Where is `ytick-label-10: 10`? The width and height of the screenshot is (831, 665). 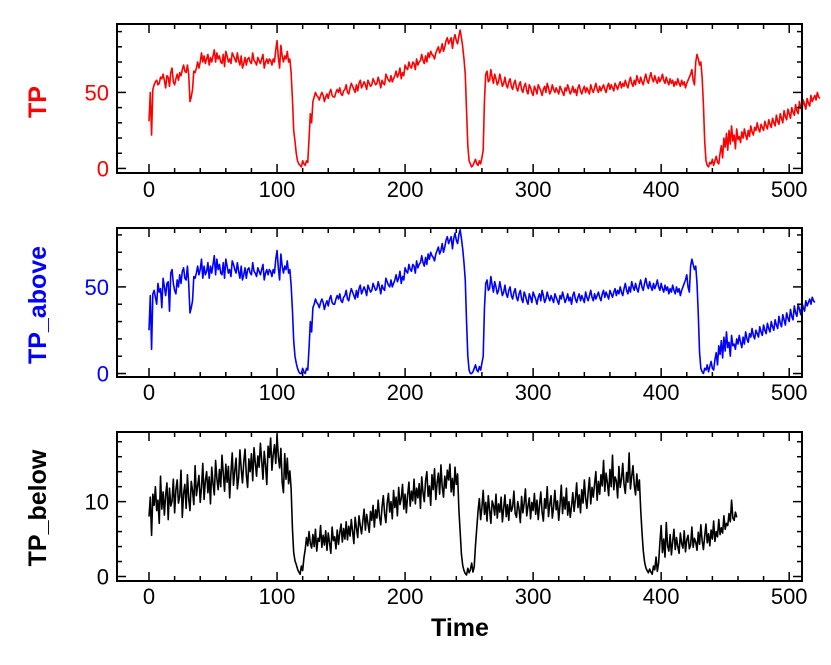 ytick-label-10: 10 is located at coordinates (97, 502).